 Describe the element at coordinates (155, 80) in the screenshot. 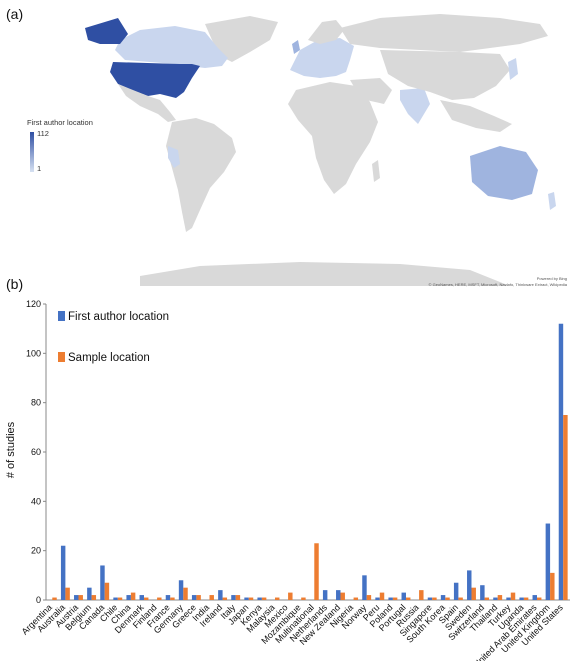

I see `map-united-states` at that location.